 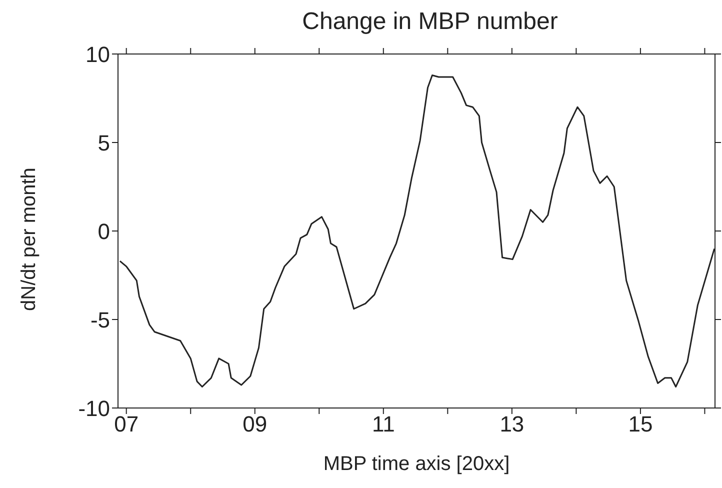 What do you see at coordinates (383, 424) in the screenshot?
I see `x-tick-label: 11` at bounding box center [383, 424].